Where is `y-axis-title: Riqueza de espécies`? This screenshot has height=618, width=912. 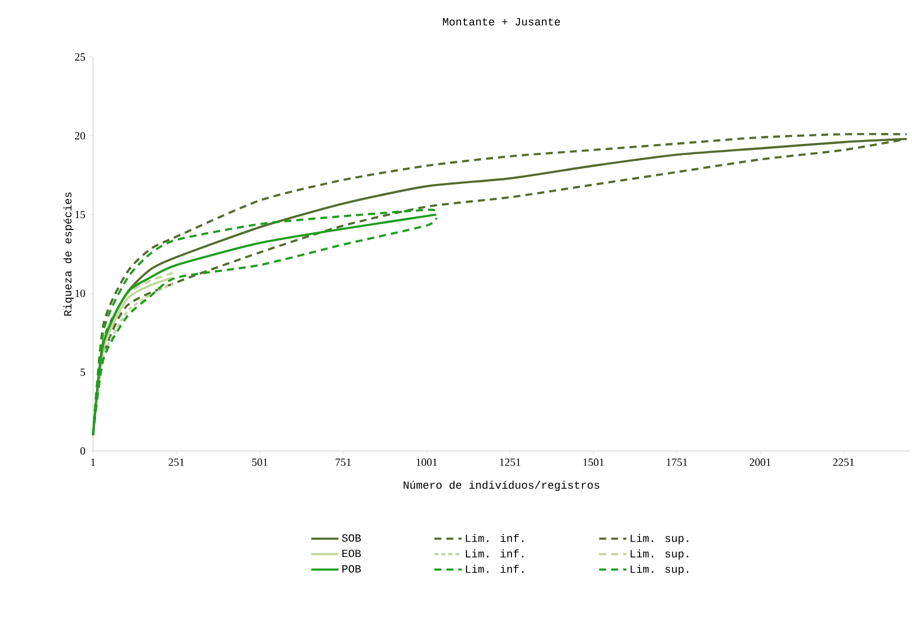
y-axis-title: Riqueza de espécies is located at coordinates (68, 254).